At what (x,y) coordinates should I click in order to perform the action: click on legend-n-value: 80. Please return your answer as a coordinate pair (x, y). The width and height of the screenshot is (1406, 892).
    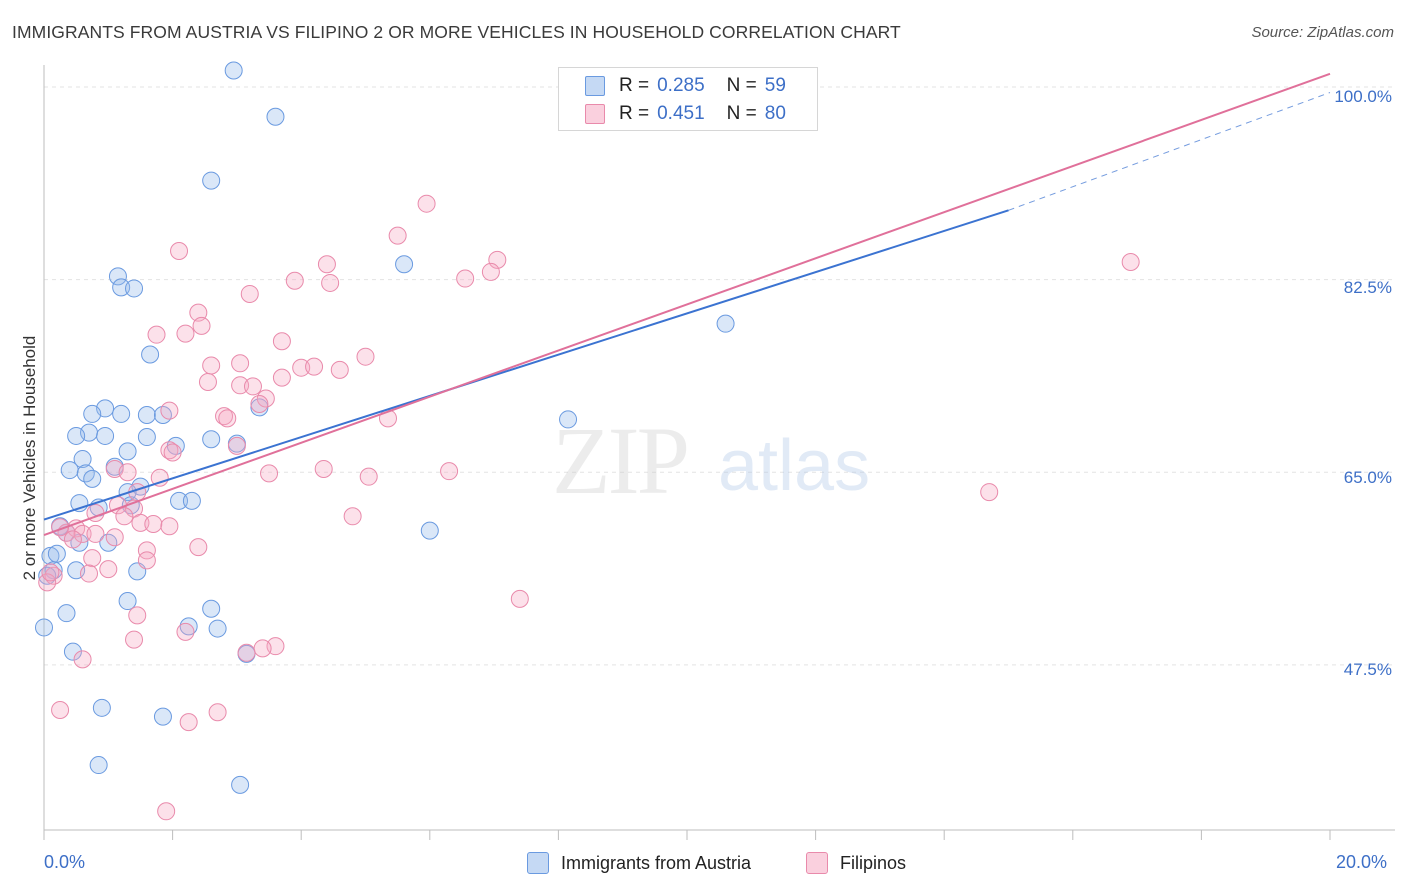
    Looking at the image, I should click on (775, 113).